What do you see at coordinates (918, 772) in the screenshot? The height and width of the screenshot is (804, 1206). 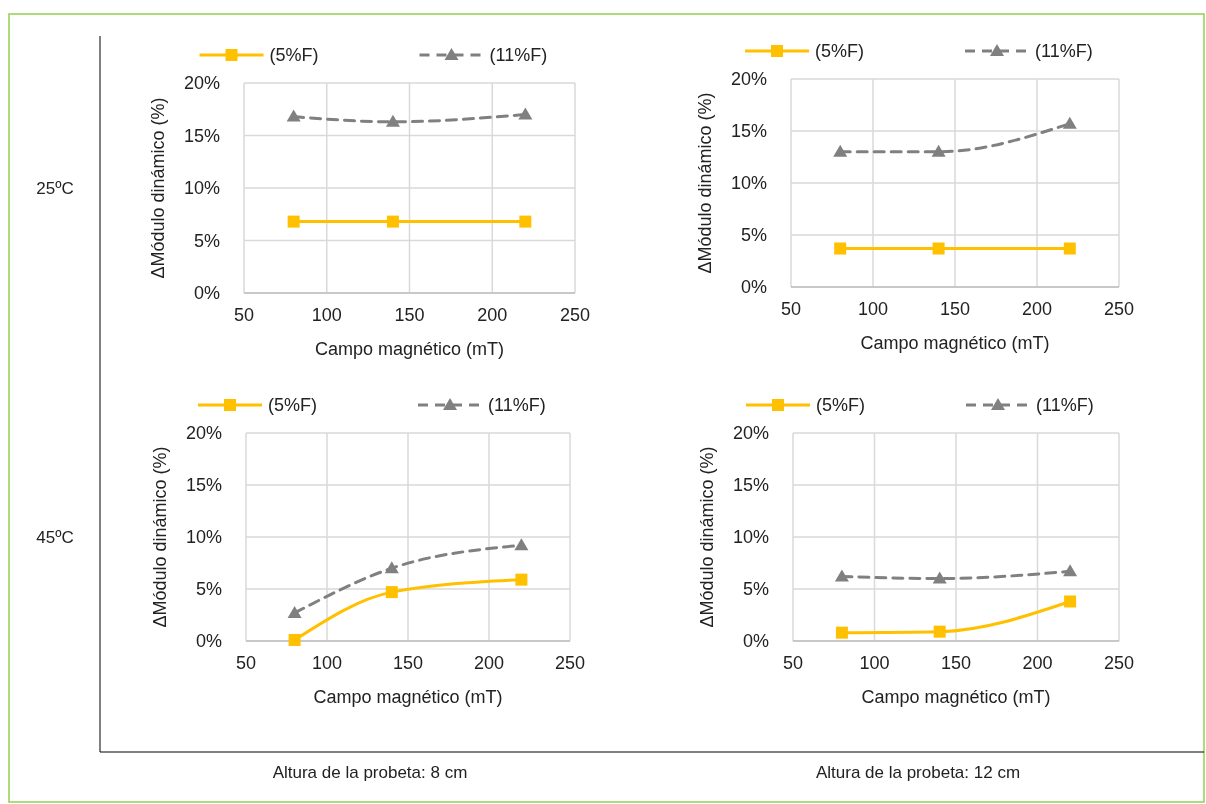 I see `text: Altura de la probeta: 12 cm` at bounding box center [918, 772].